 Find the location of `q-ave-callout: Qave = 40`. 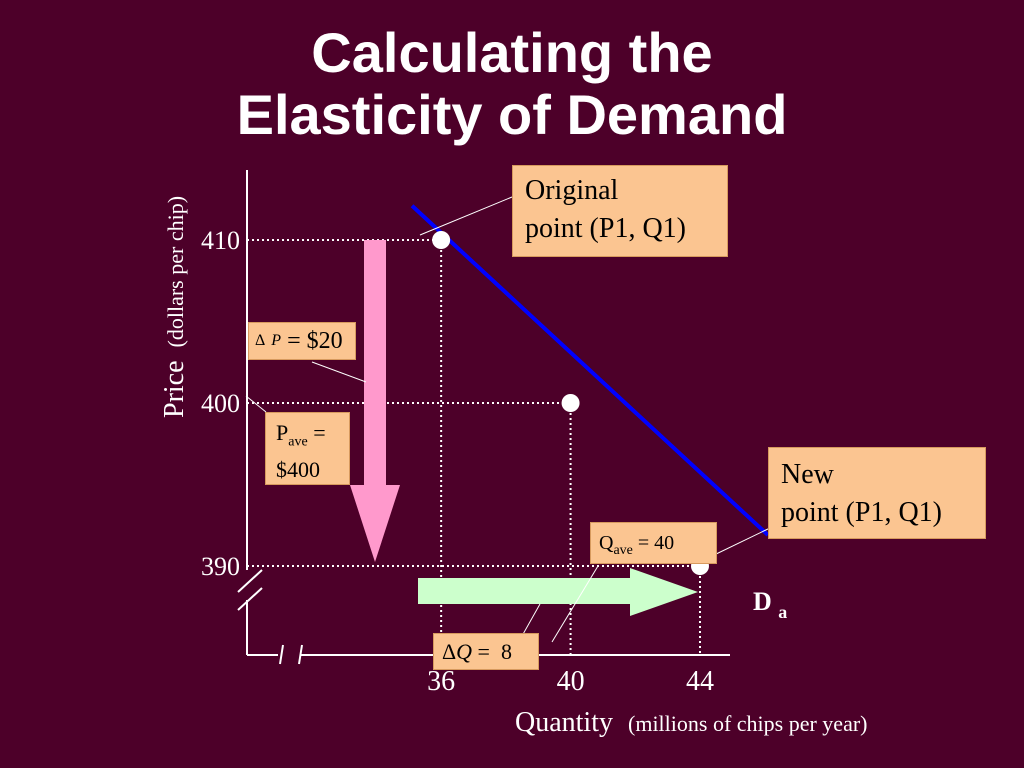

q-ave-callout: Qave = 40 is located at coordinates (653, 543).